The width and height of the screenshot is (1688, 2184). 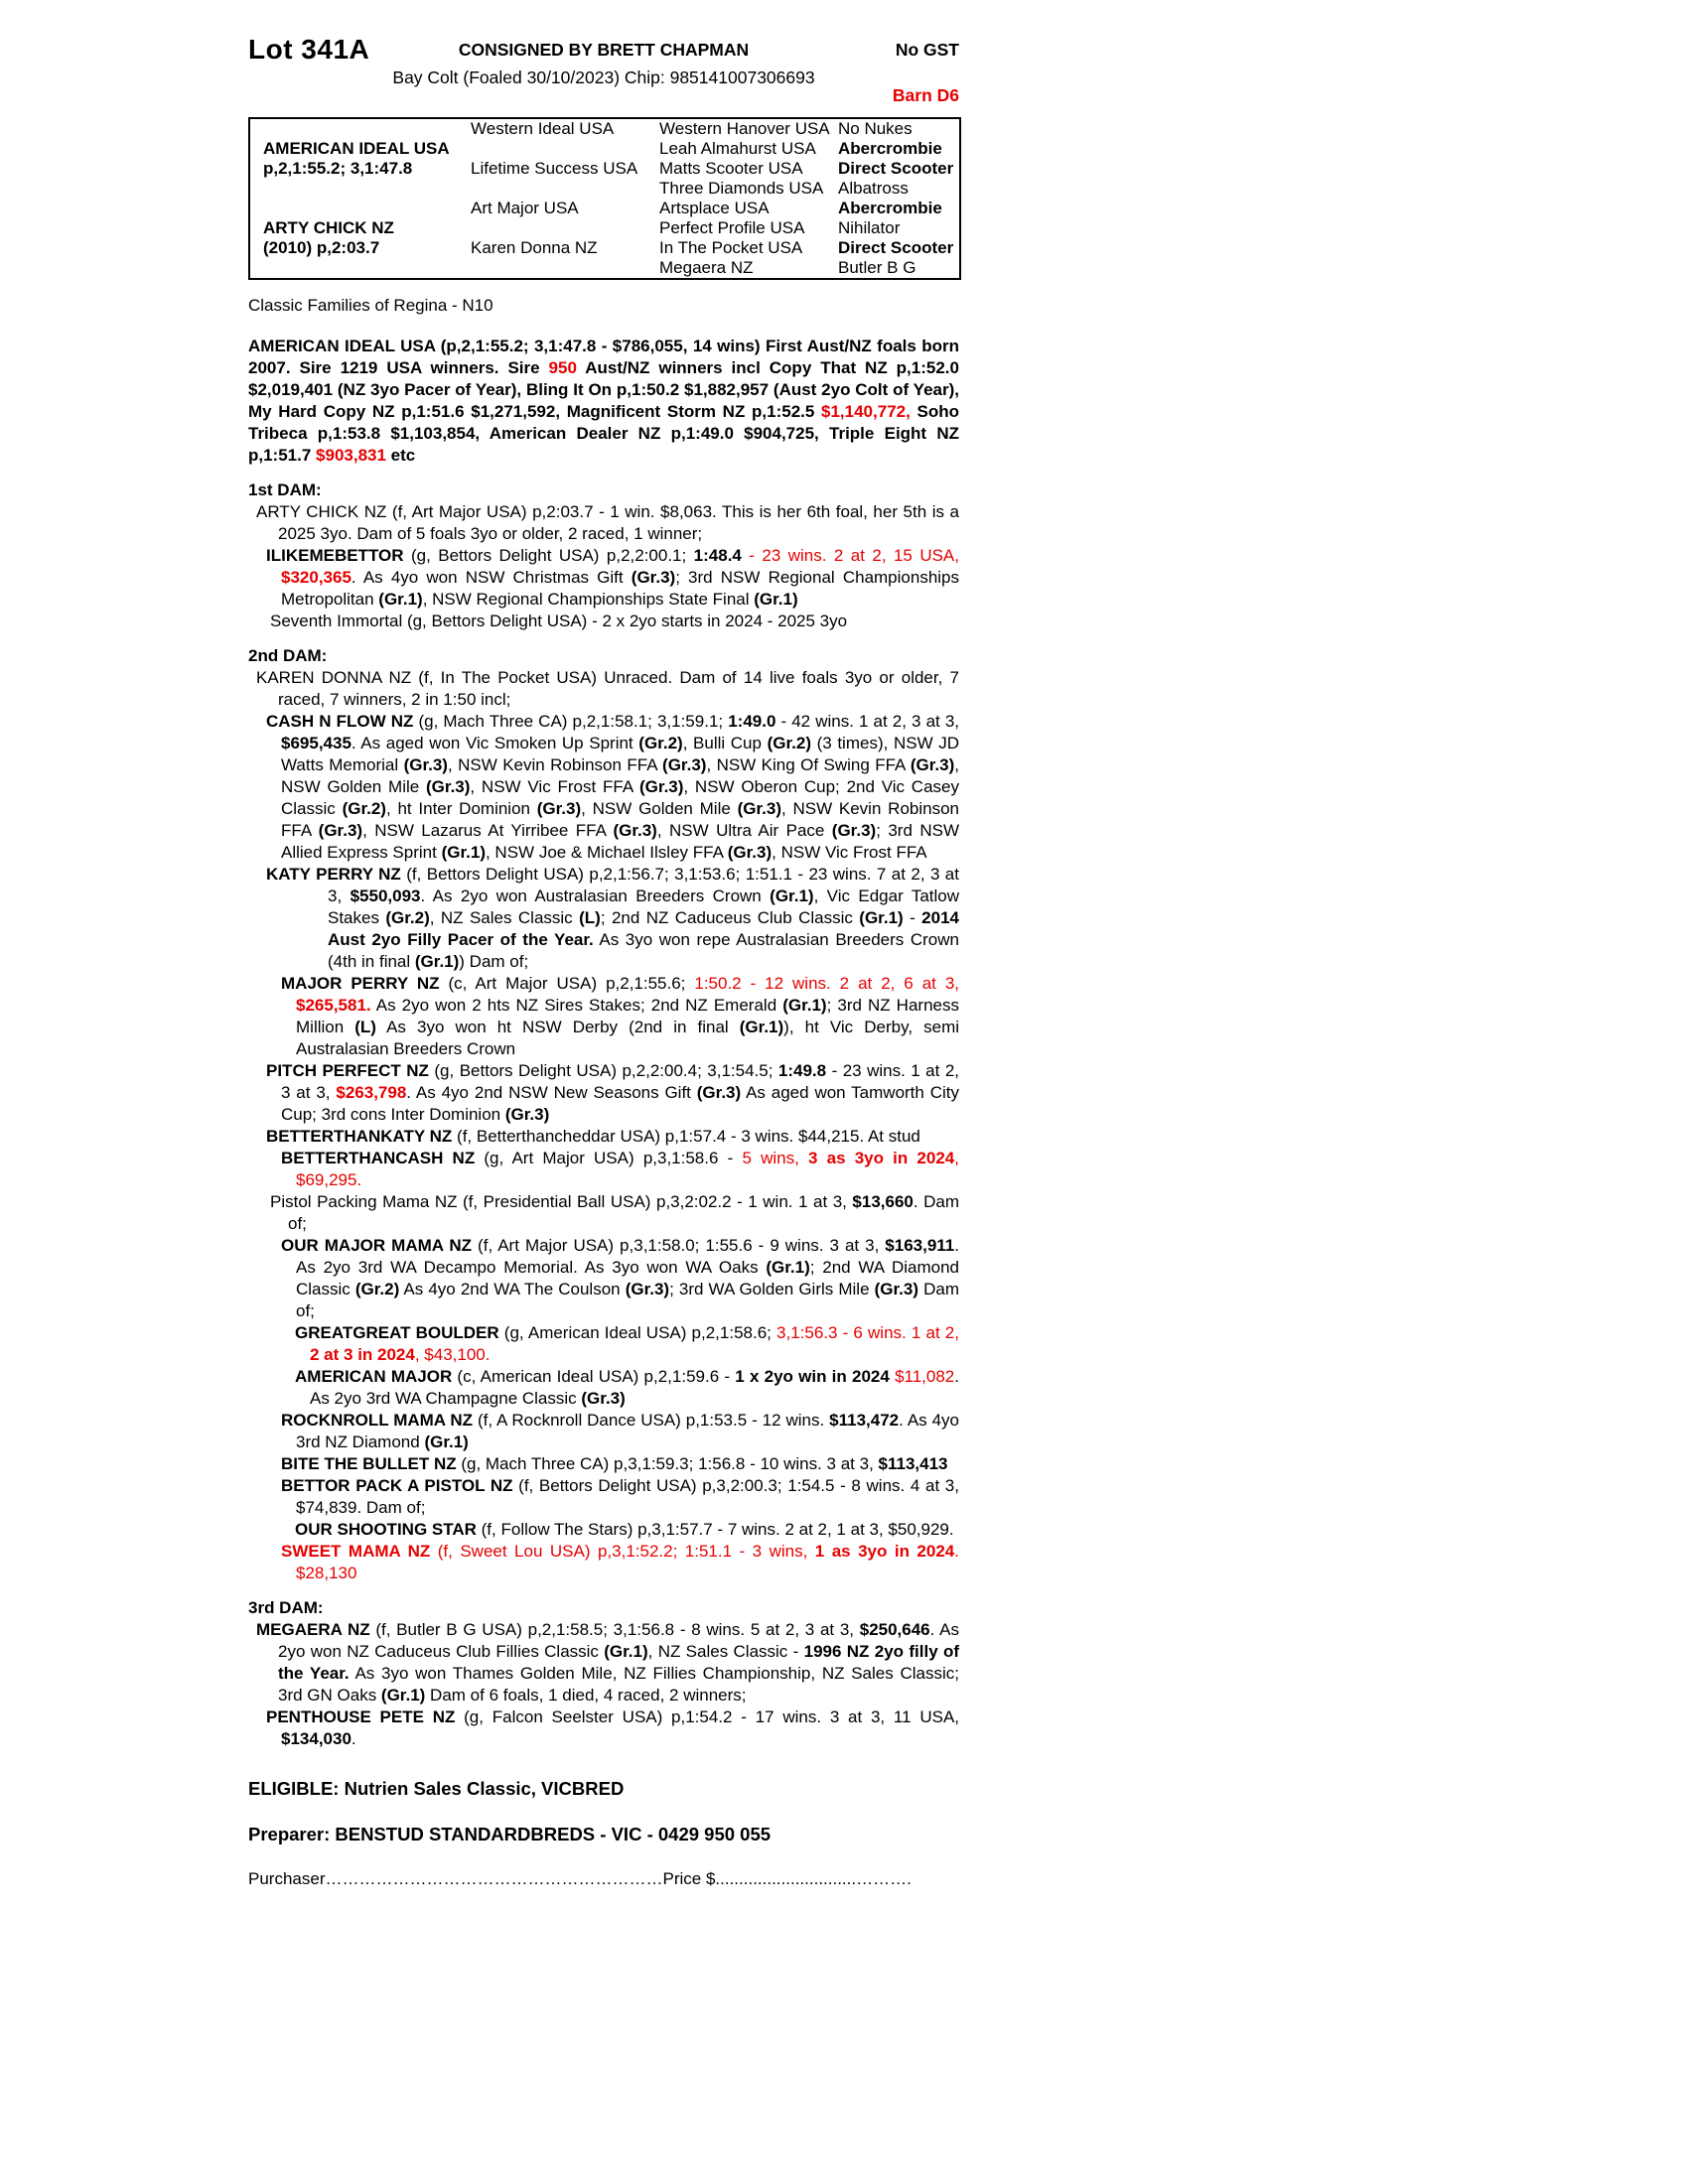 I want to click on text-run: ; 2nd NZ Caduceus Club Classic, so click(x=730, y=917).